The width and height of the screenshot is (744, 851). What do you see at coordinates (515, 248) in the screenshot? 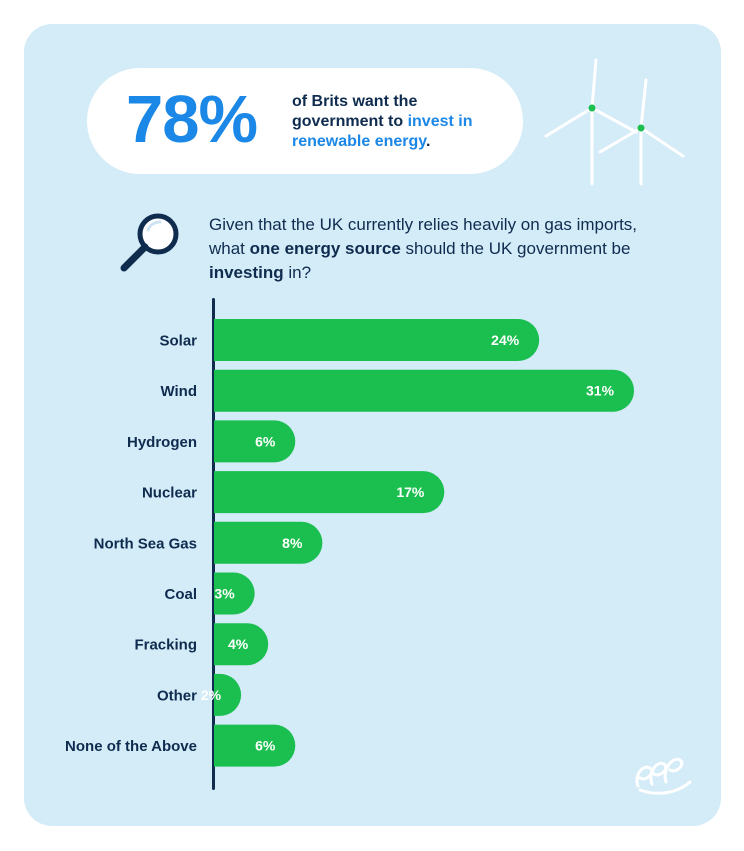
I see `question-part2: should the UK government be` at bounding box center [515, 248].